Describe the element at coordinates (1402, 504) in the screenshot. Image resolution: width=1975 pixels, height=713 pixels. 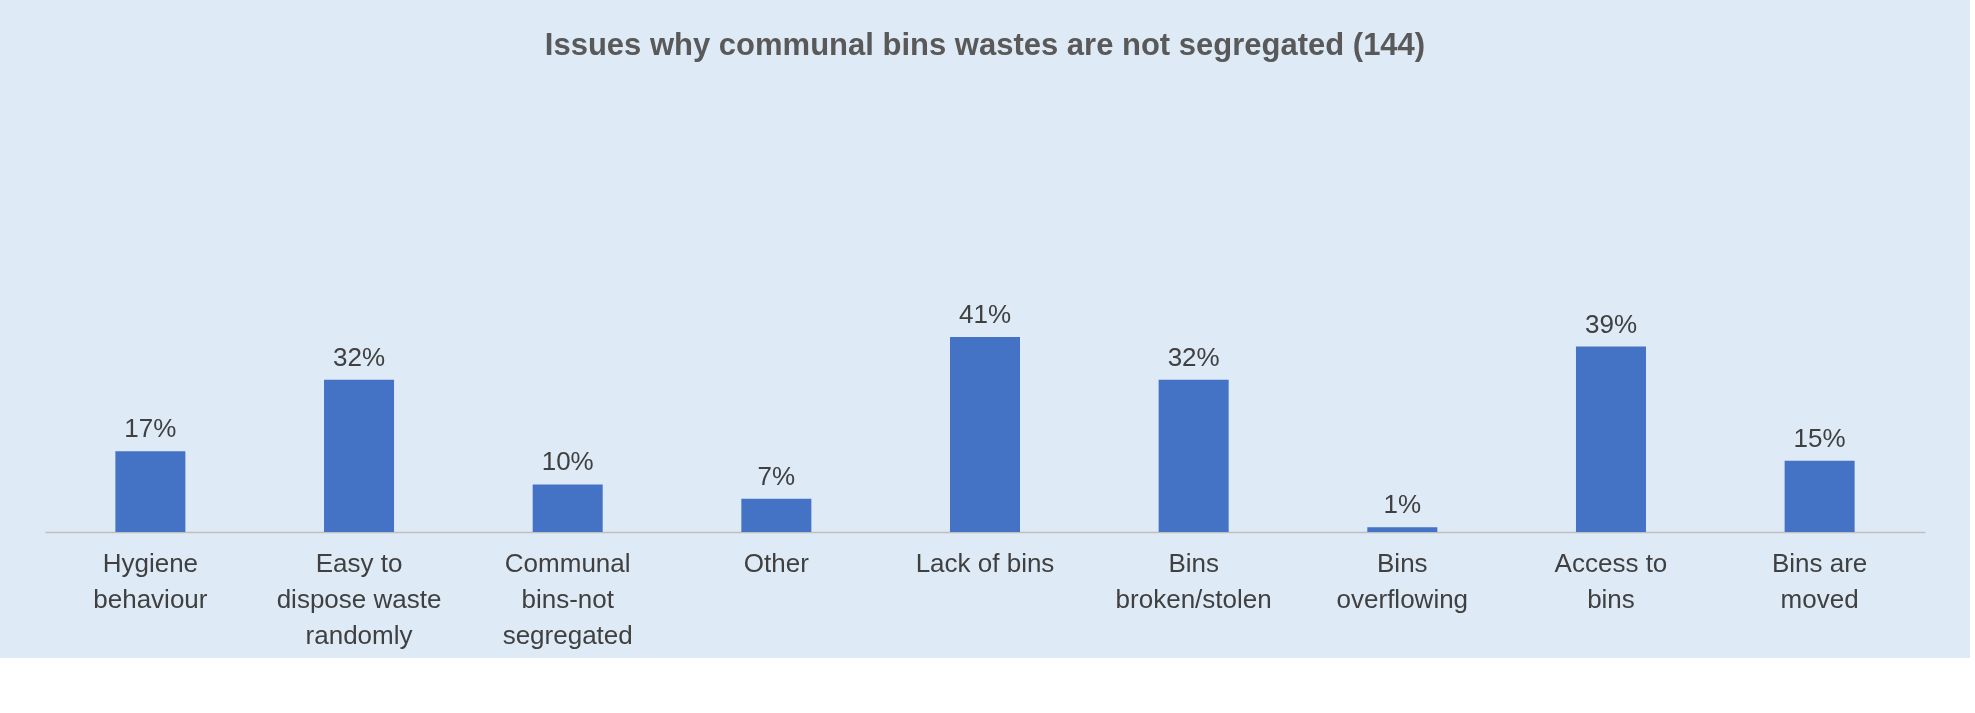
I see `data-label: 1%` at that location.